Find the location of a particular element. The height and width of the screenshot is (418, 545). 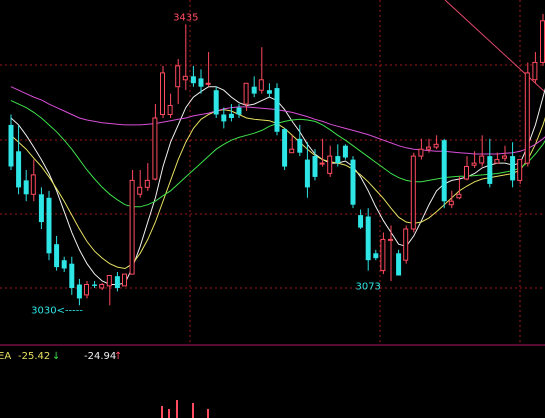

indicator-bars is located at coordinates (185, 409).